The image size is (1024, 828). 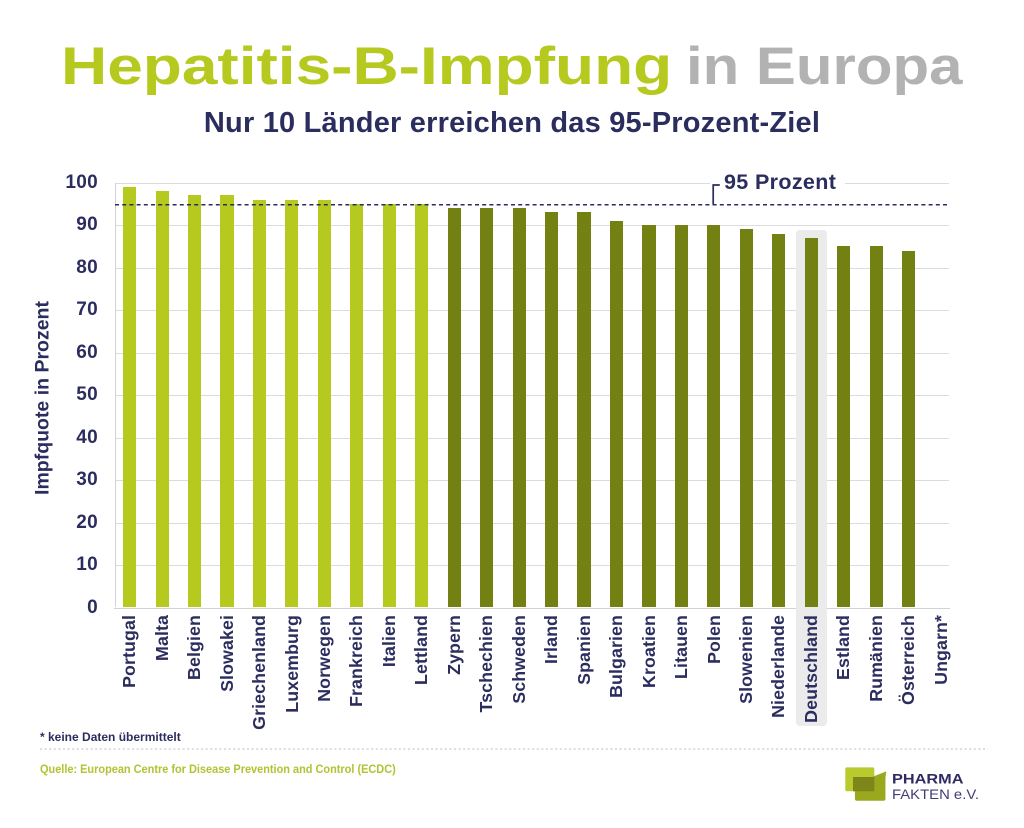 What do you see at coordinates (935, 794) in the screenshot?
I see `svg-text: FAKTEN e.V.` at bounding box center [935, 794].